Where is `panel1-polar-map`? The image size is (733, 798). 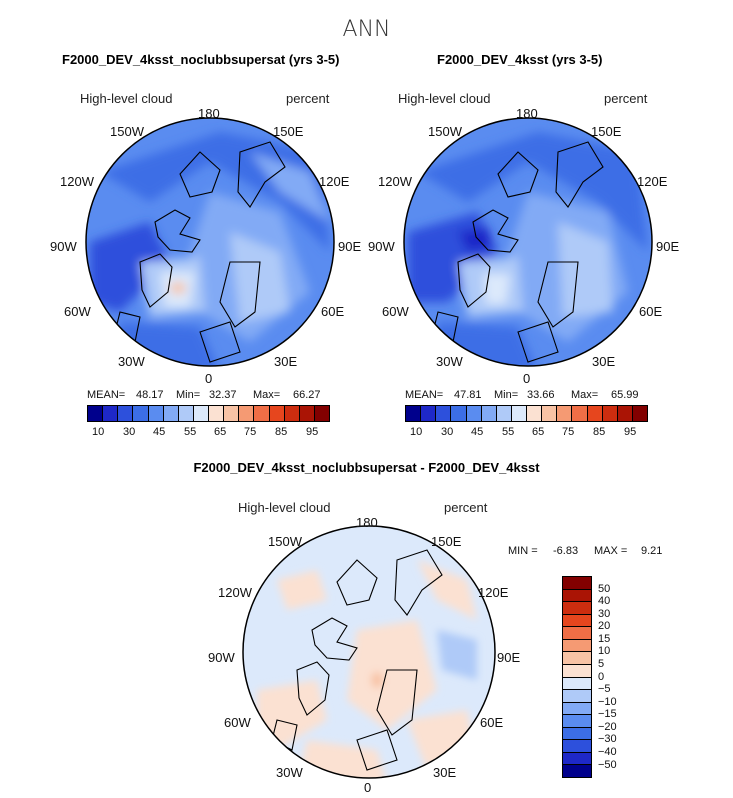 panel1-polar-map is located at coordinates (210, 242).